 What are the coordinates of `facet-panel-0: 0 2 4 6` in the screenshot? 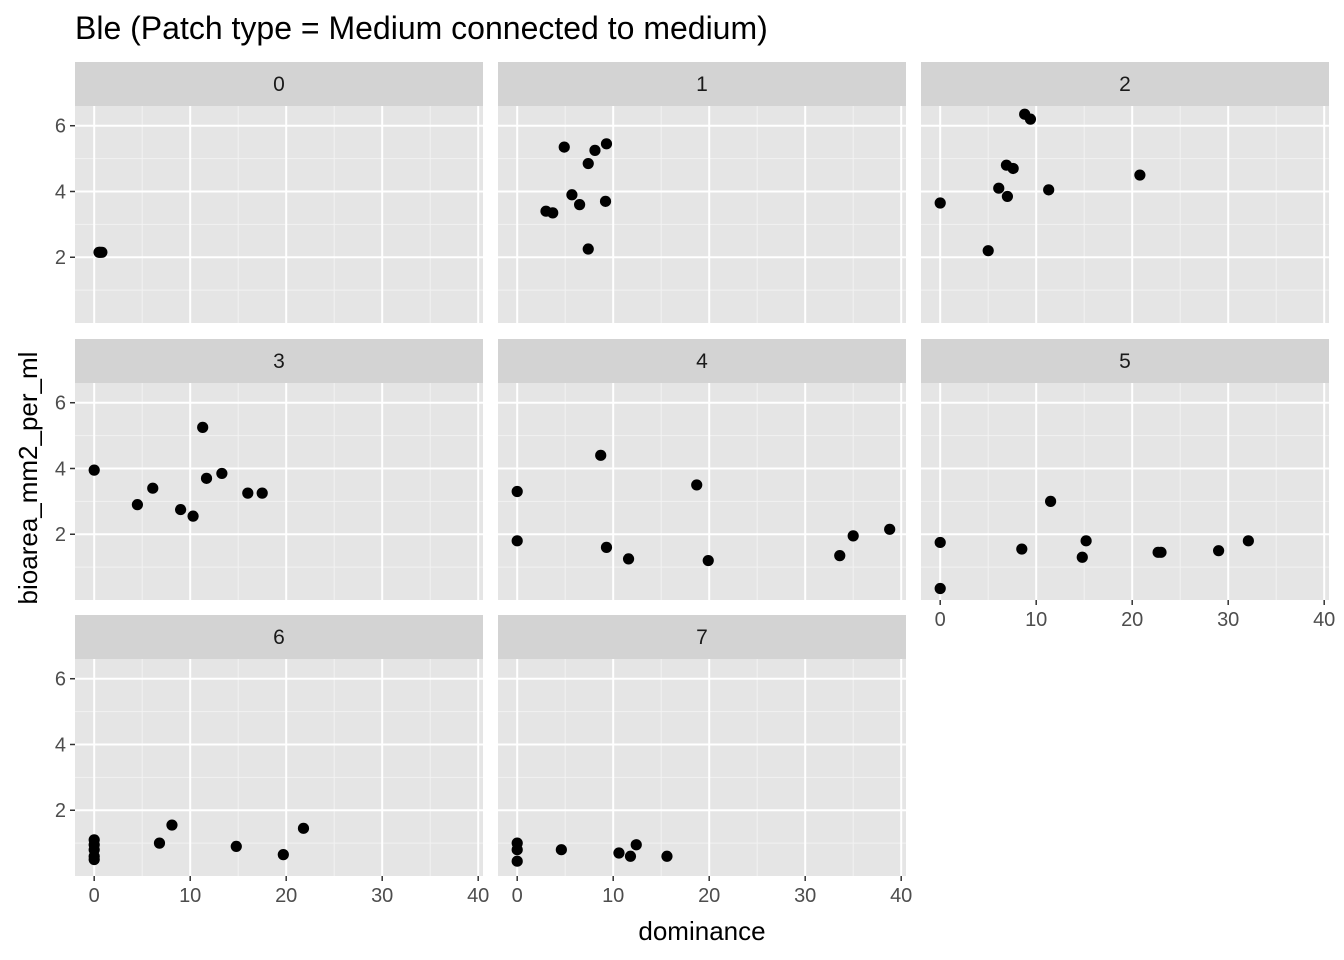 It's located at (269, 192).